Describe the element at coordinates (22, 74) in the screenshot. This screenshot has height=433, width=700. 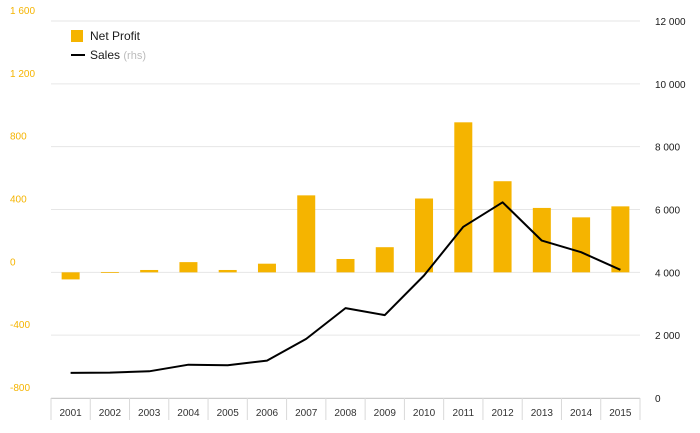
I see `left-tick-label: 1 200` at that location.